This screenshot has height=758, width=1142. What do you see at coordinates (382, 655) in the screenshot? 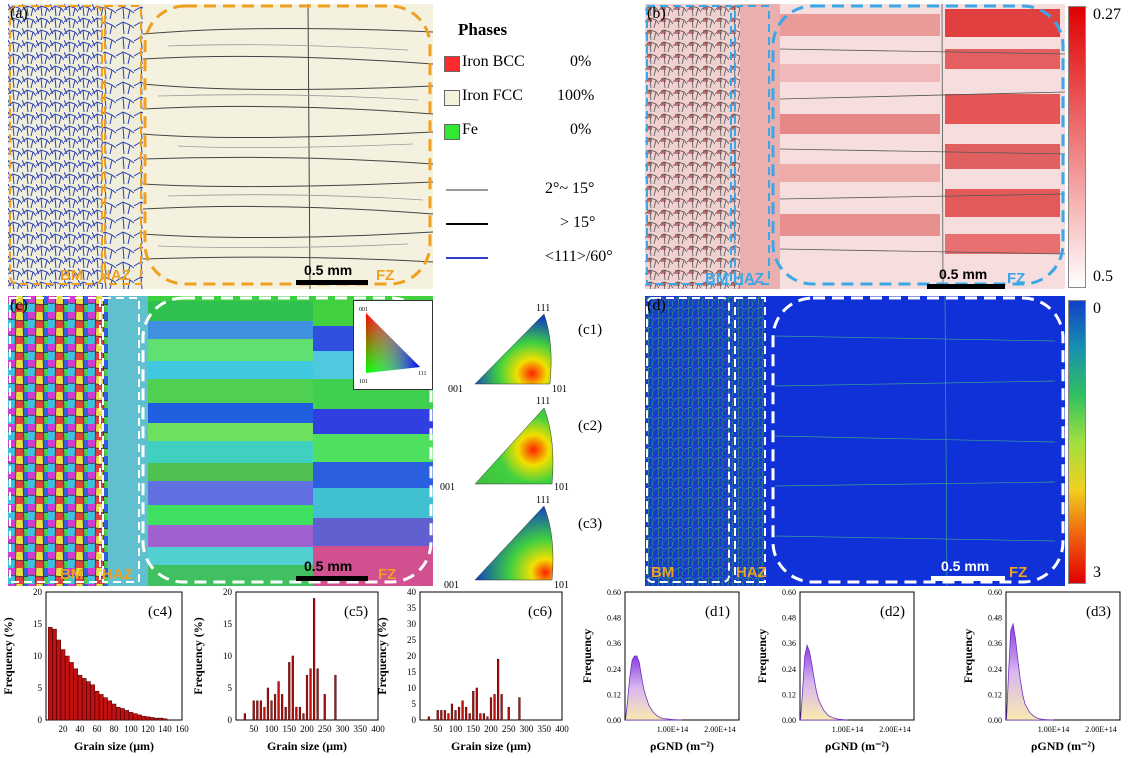
I see `chart-2-ylabel: Frequency (%)` at bounding box center [382, 655].